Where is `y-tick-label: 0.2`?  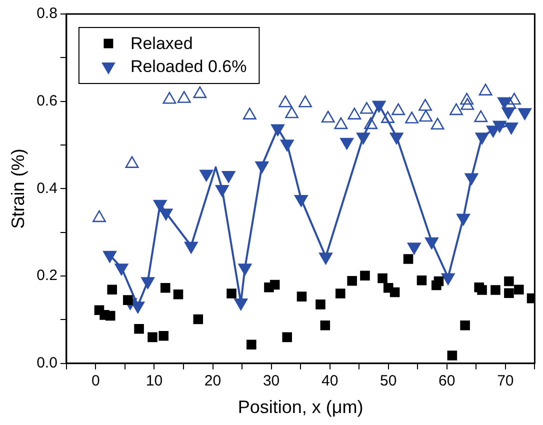 y-tick-label: 0.2 is located at coordinates (47, 275).